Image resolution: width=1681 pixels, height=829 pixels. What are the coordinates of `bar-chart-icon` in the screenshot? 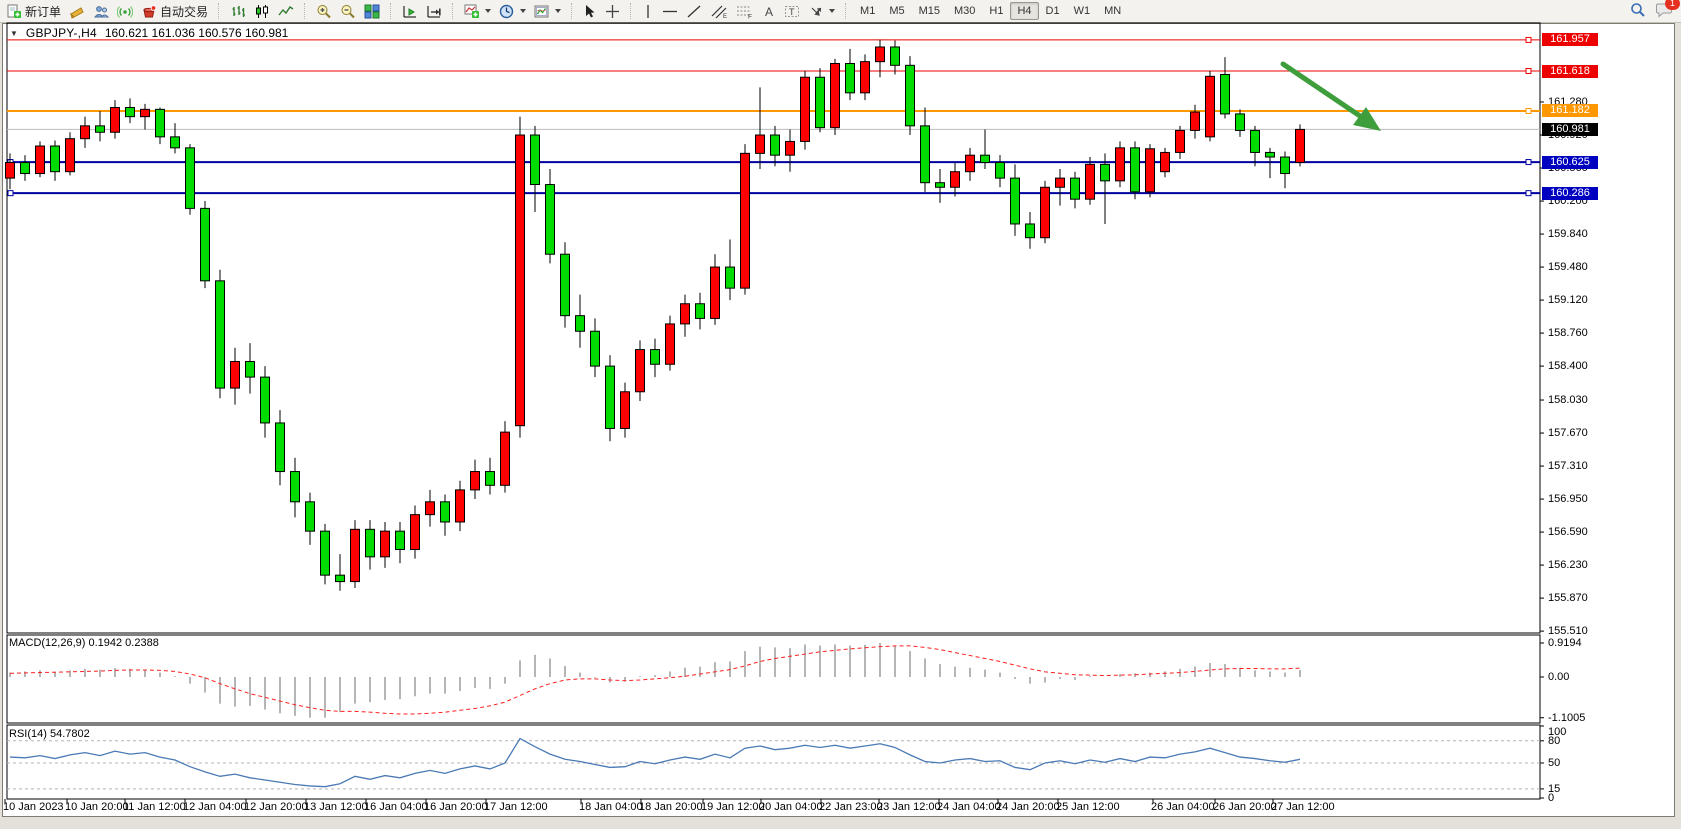 It's located at (238, 11).